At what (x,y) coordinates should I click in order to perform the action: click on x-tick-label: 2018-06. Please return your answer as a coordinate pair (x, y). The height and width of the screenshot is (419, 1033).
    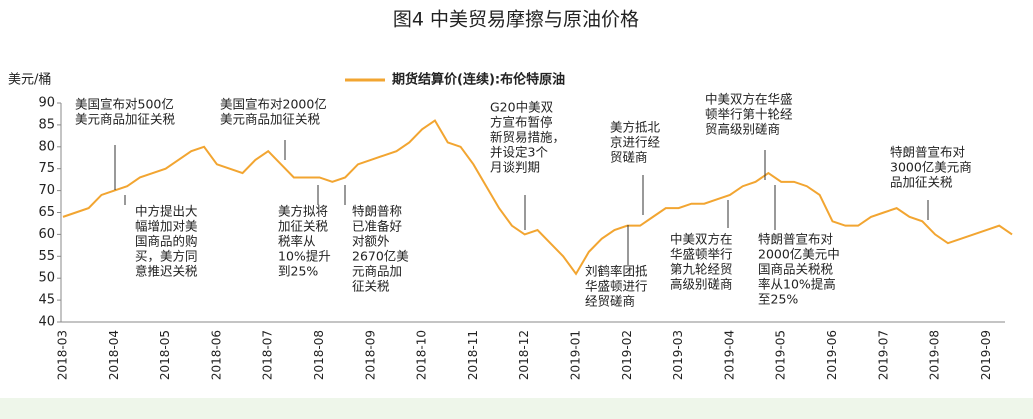
    Looking at the image, I should click on (216, 355).